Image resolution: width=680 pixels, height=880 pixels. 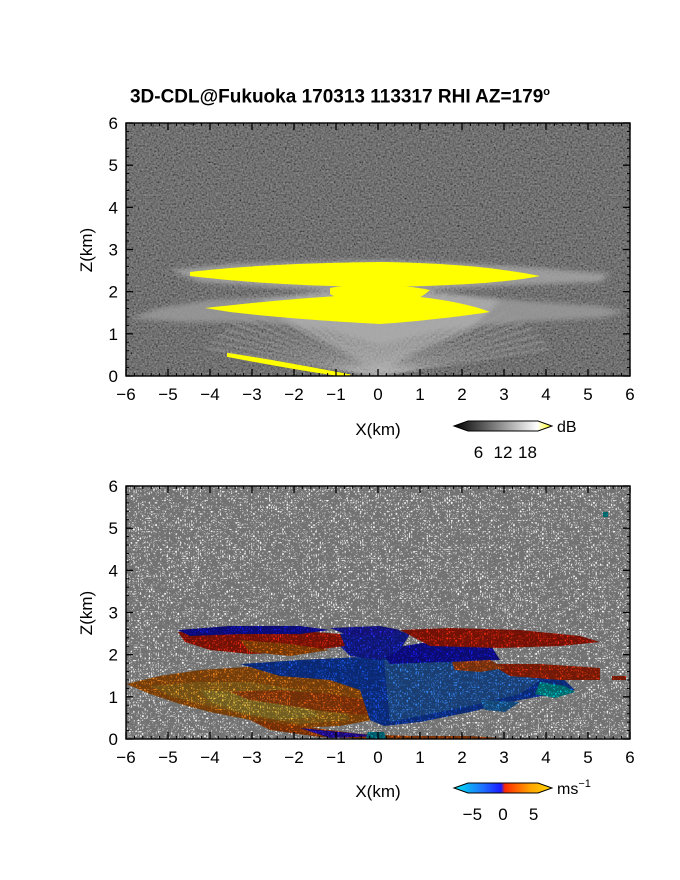 I want to click on reflectivity-x-tick-label: −5, so click(x=167, y=394).